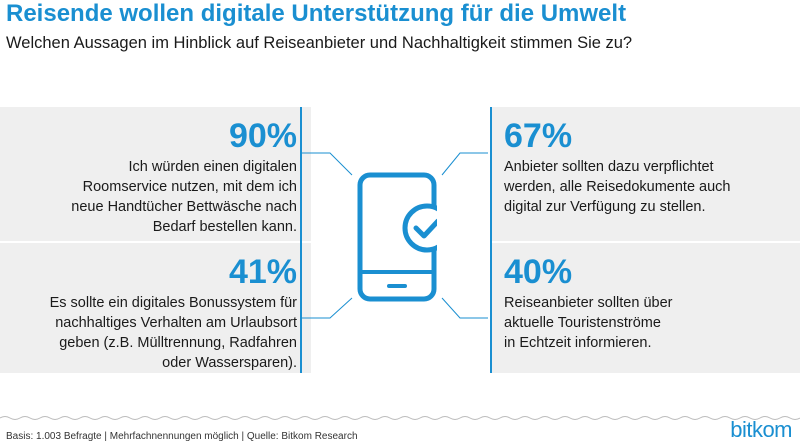  What do you see at coordinates (761, 429) in the screenshot?
I see `bitkom-logo: bitkom` at bounding box center [761, 429].